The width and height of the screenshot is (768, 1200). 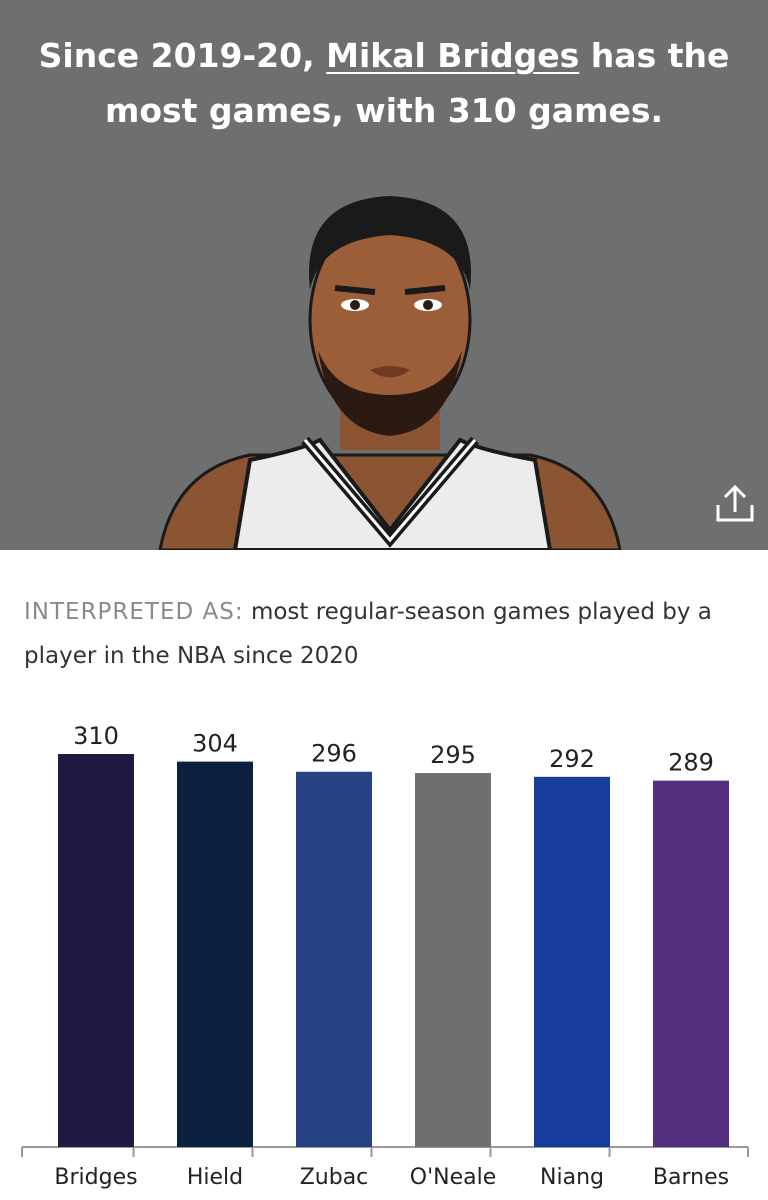 I want to click on x-tick-label: O'Neale, so click(x=453, y=1177).